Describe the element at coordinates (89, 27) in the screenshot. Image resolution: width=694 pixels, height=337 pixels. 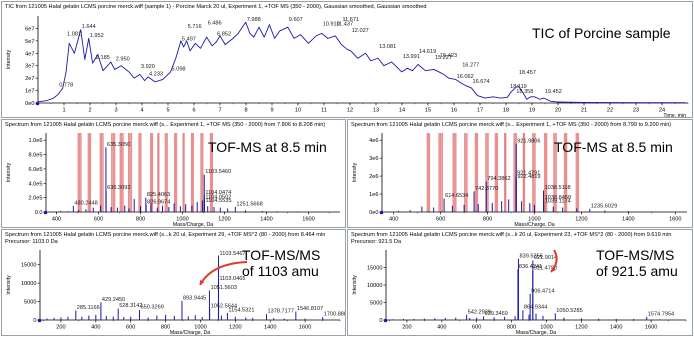
I see `peak-label: 1.644` at that location.